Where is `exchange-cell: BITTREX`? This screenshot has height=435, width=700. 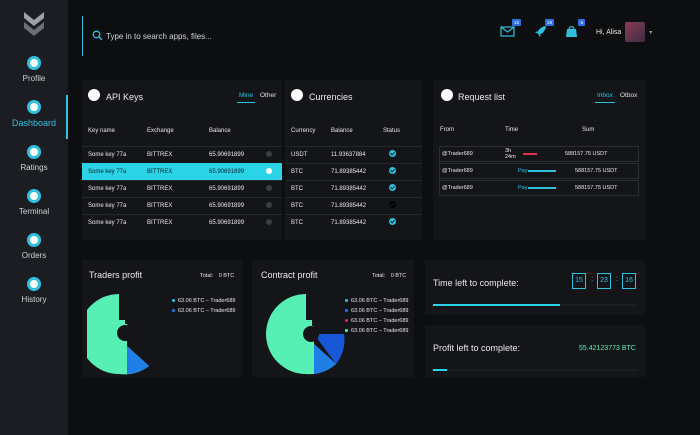 exchange-cell: BITTREX is located at coordinates (178, 205).